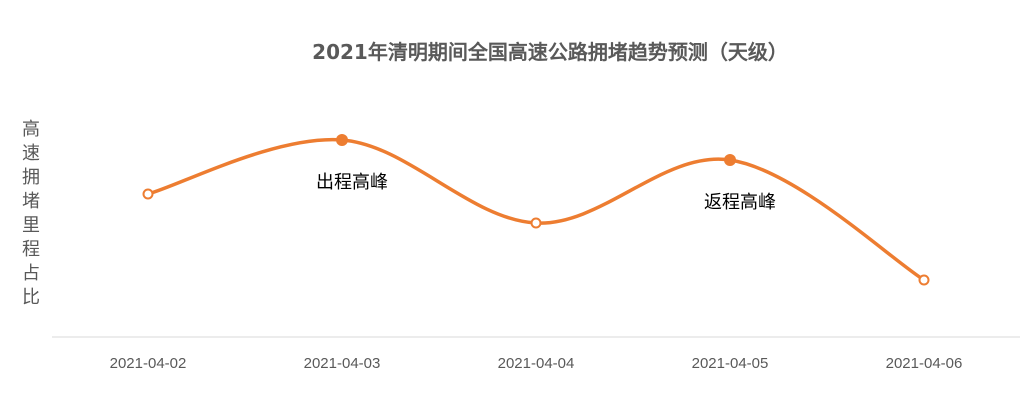 The height and width of the screenshot is (401, 1024). Describe the element at coordinates (31, 213) in the screenshot. I see `y-axis-label: 高速拥堵里程占比` at that location.